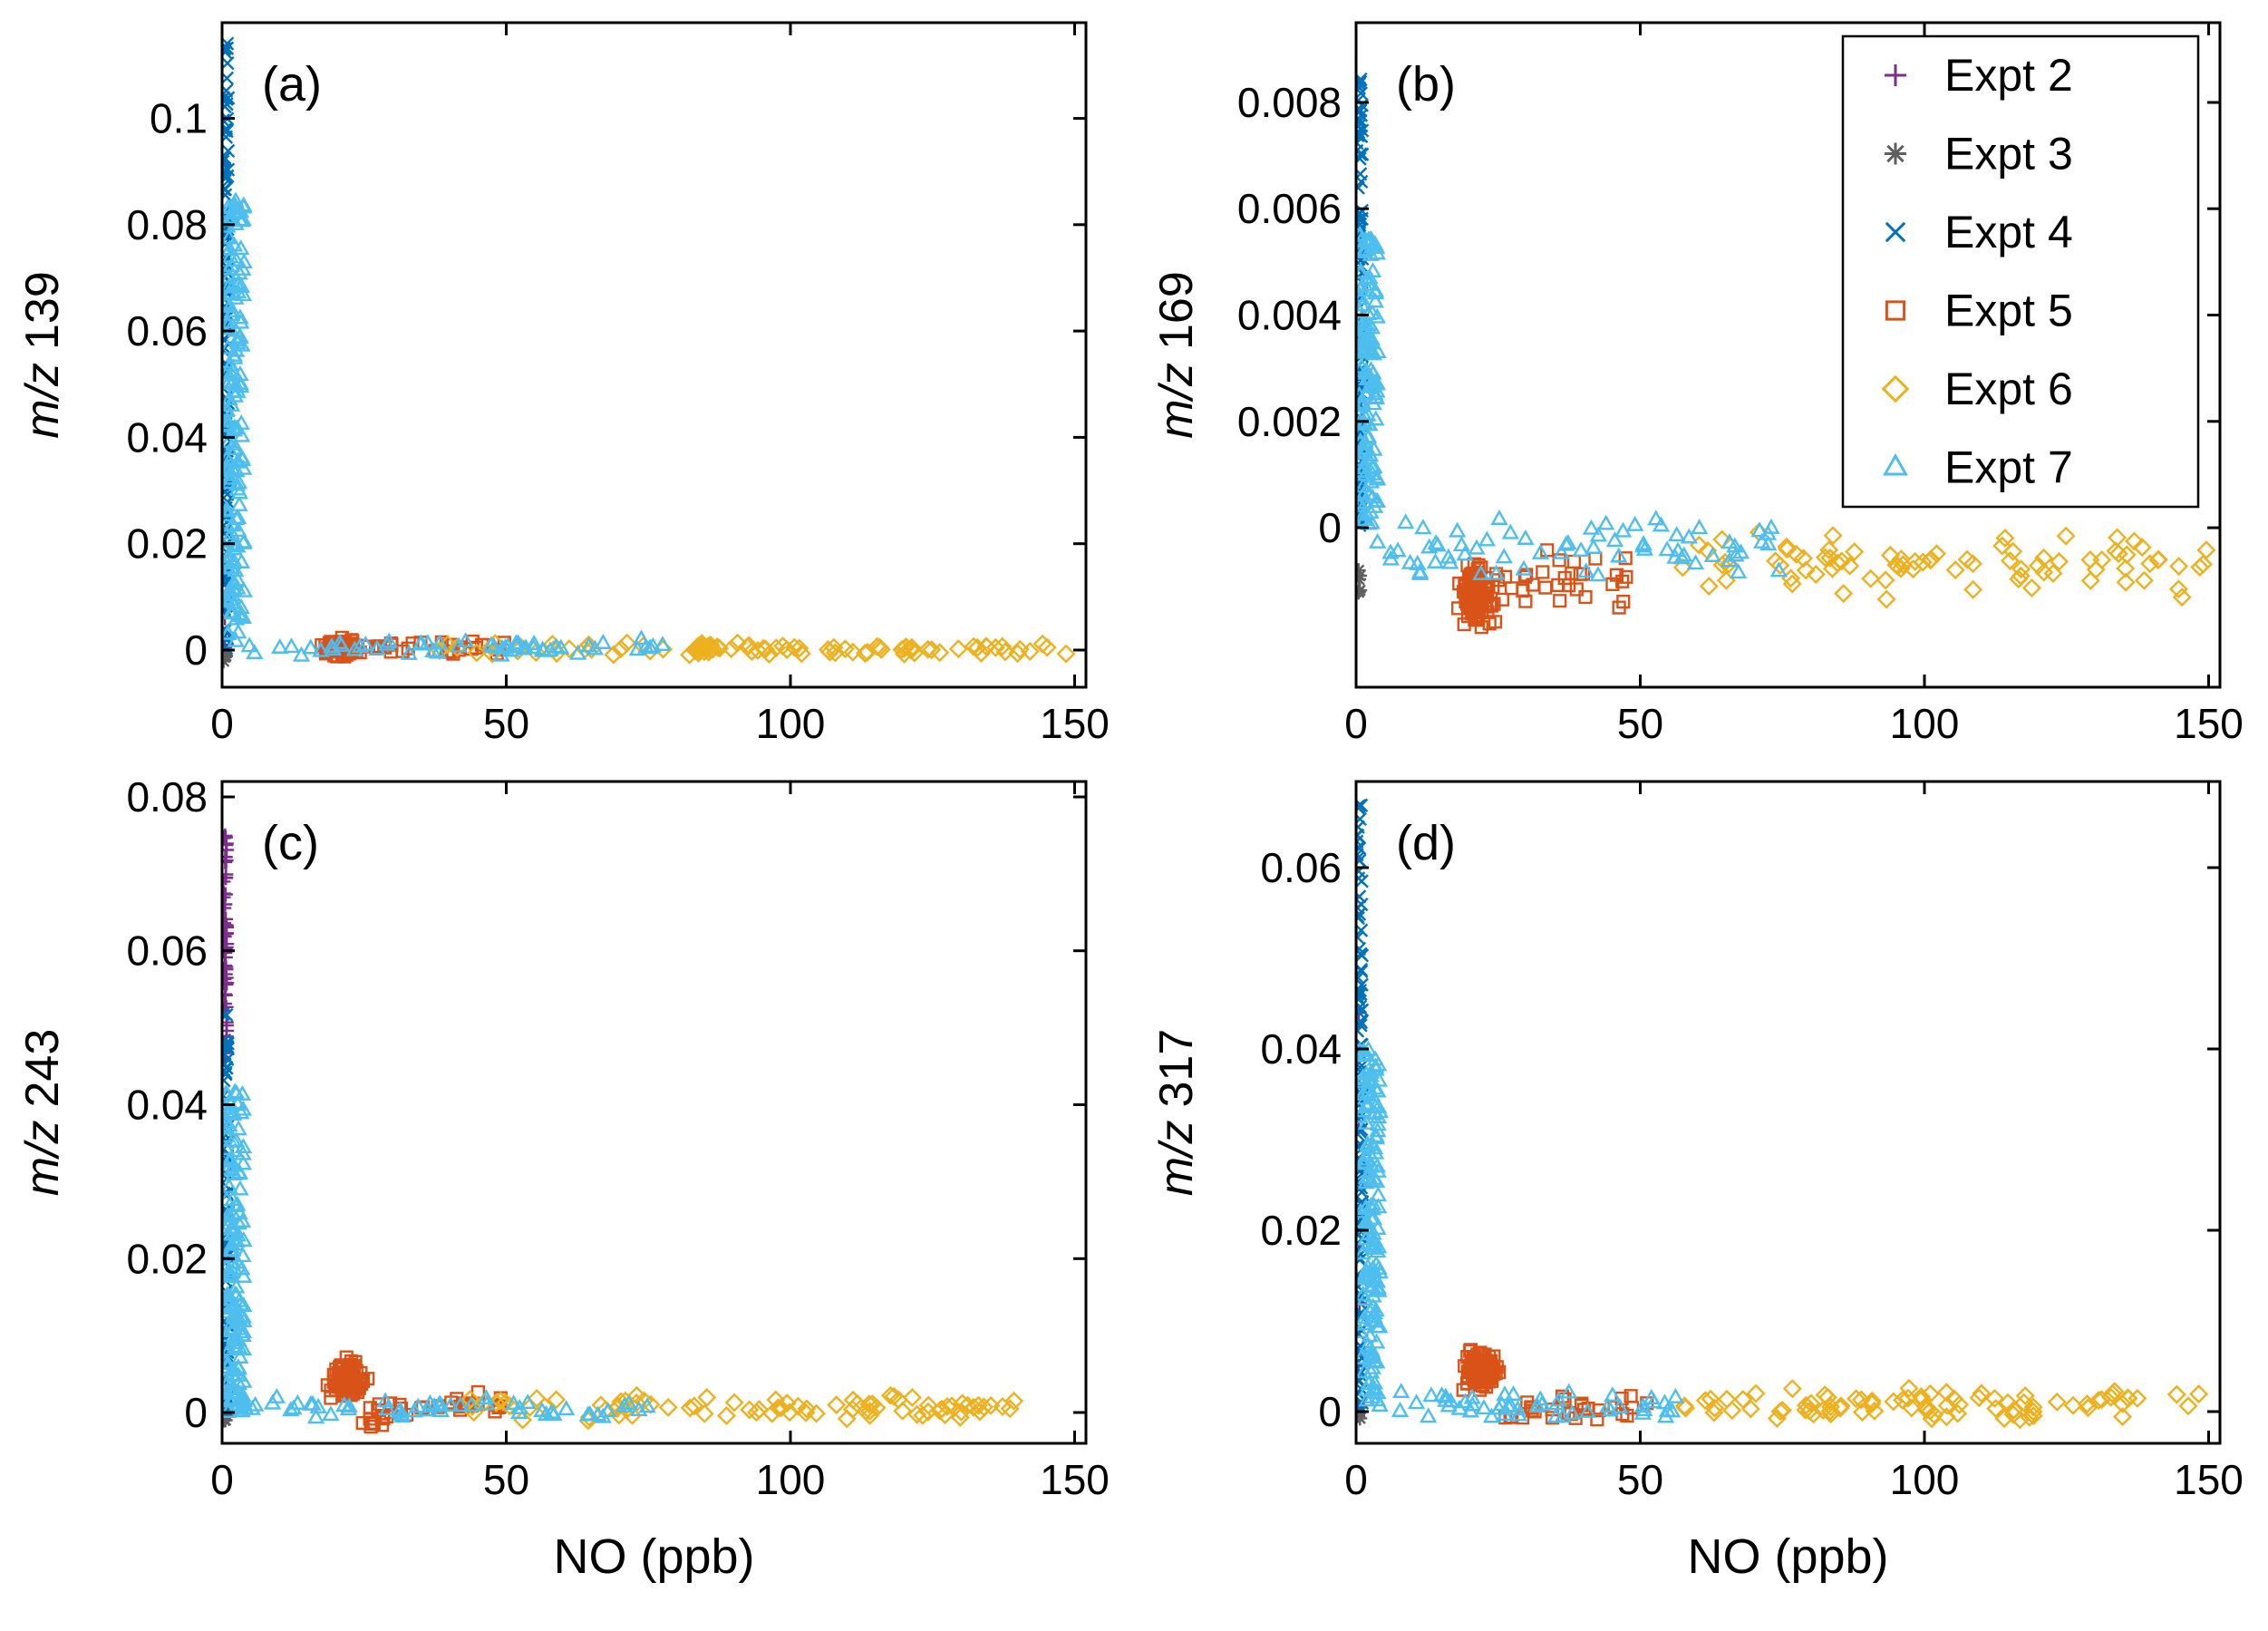 The image size is (2268, 1631). Describe the element at coordinates (43, 1113) in the screenshot. I see `y-axis-label-c: m/z243` at that location.